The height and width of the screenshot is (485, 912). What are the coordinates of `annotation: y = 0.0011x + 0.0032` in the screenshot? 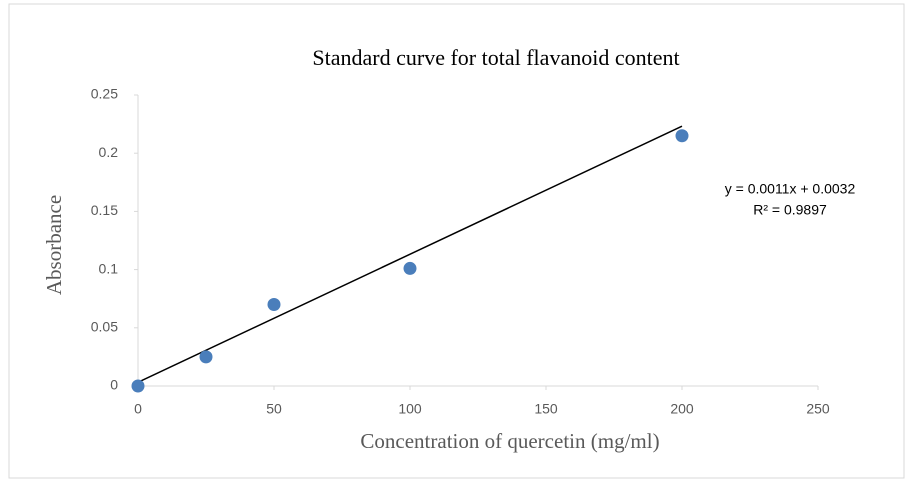 It's located at (790, 189).